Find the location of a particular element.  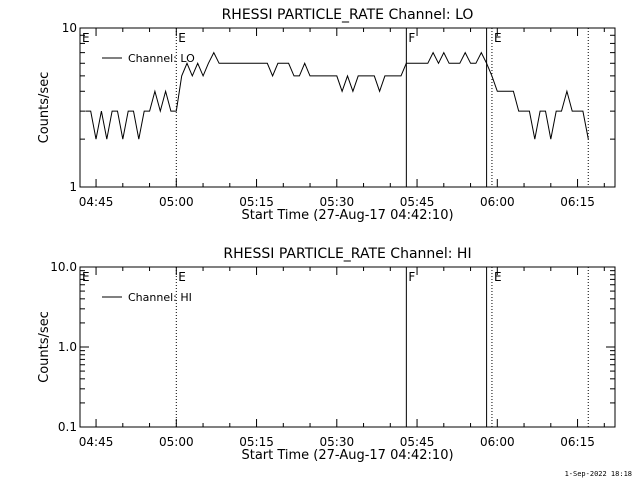

plot-timestamp: 1-Sep-2022 18:18 is located at coordinates (598, 474).